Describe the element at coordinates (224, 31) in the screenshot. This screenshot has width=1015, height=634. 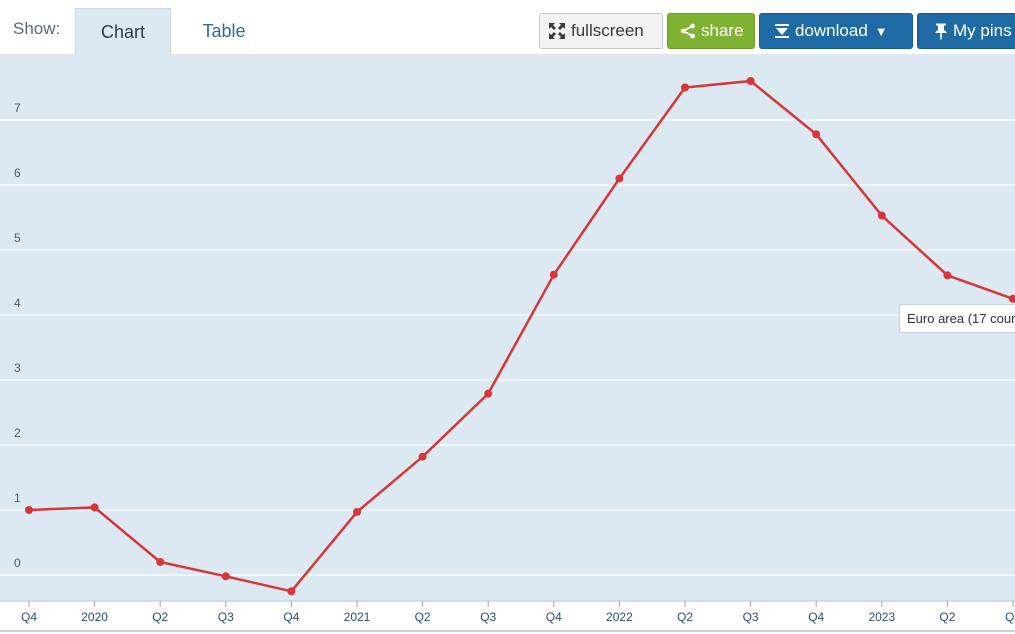
I see `tab-table: Table` at that location.